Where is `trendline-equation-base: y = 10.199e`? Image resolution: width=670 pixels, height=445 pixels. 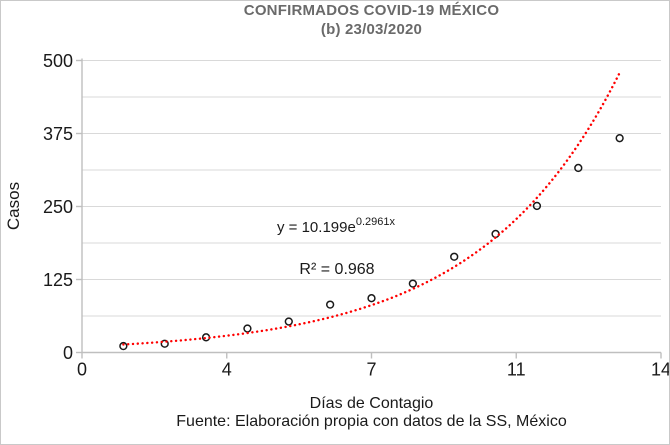
trendline-equation-base: y = 10.199e is located at coordinates (316, 227).